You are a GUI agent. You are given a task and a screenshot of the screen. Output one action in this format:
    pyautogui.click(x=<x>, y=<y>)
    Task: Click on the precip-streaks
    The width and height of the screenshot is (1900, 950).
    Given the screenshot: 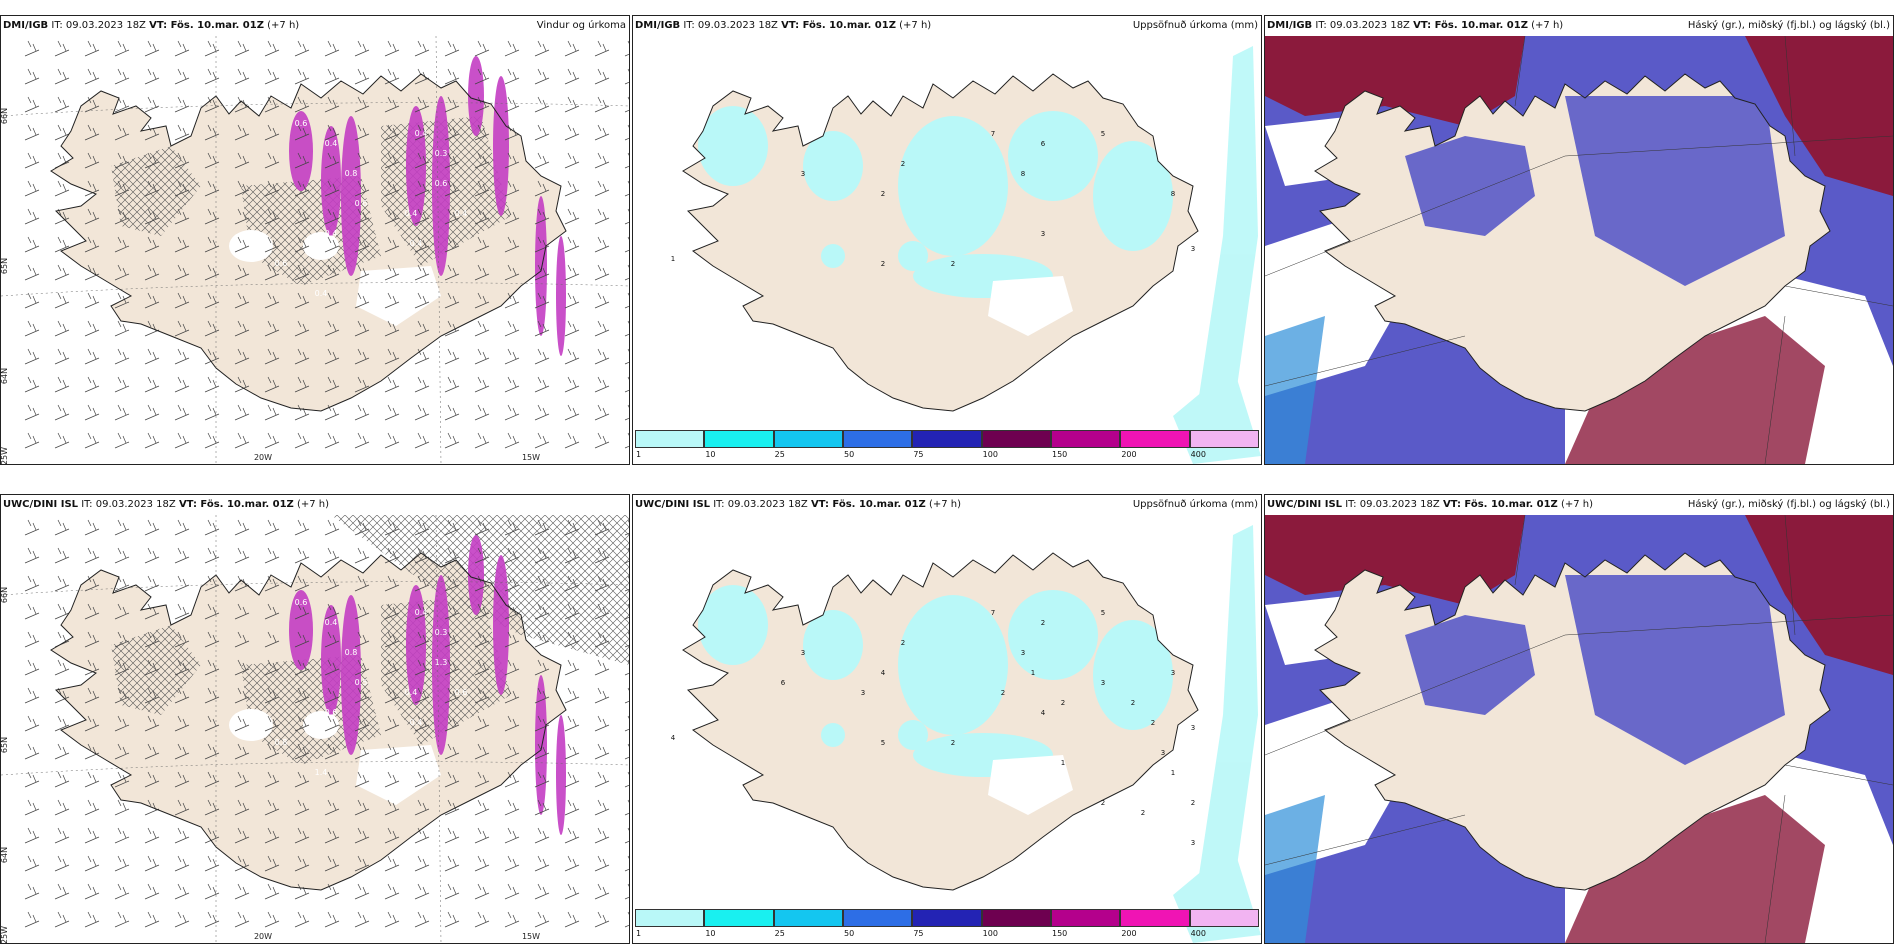 What is the action you would take?
    pyautogui.click(x=427, y=685)
    